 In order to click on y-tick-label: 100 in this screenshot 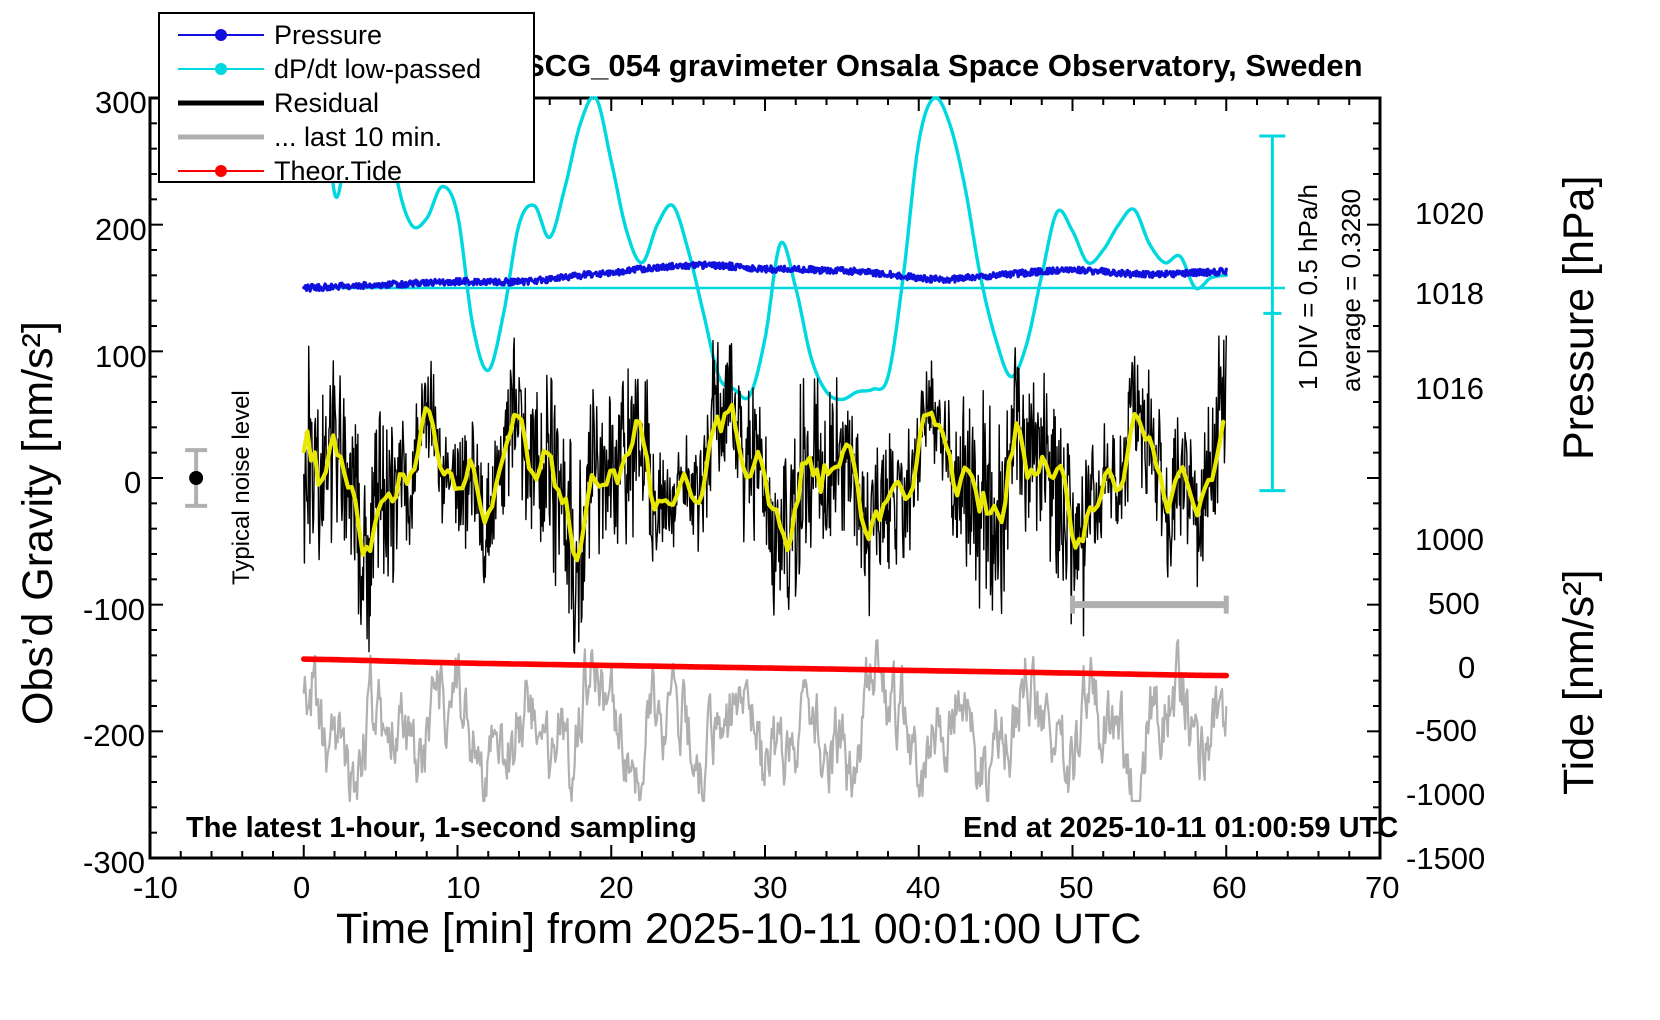, I will do `click(121, 356)`.